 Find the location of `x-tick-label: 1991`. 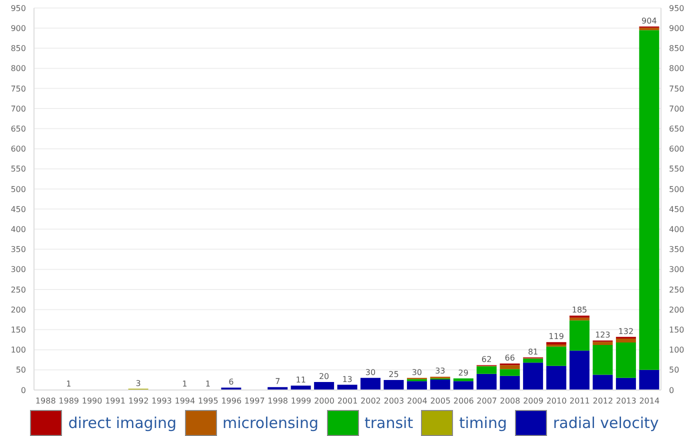

x-tick-label: 1991 is located at coordinates (115, 401).